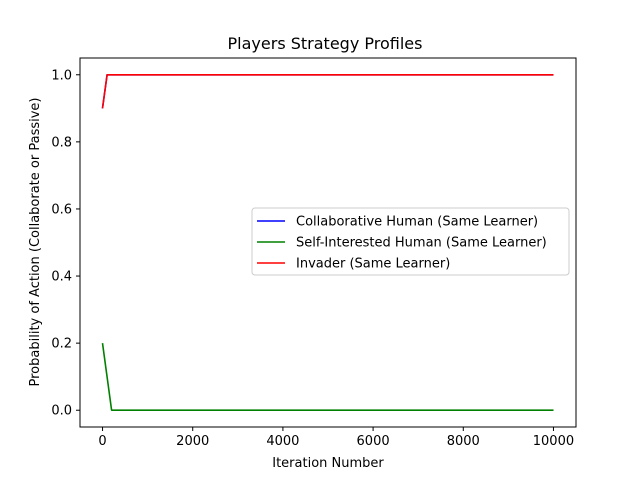 The width and height of the screenshot is (640, 480). I want to click on y-tick-label: 0.6, so click(61, 209).